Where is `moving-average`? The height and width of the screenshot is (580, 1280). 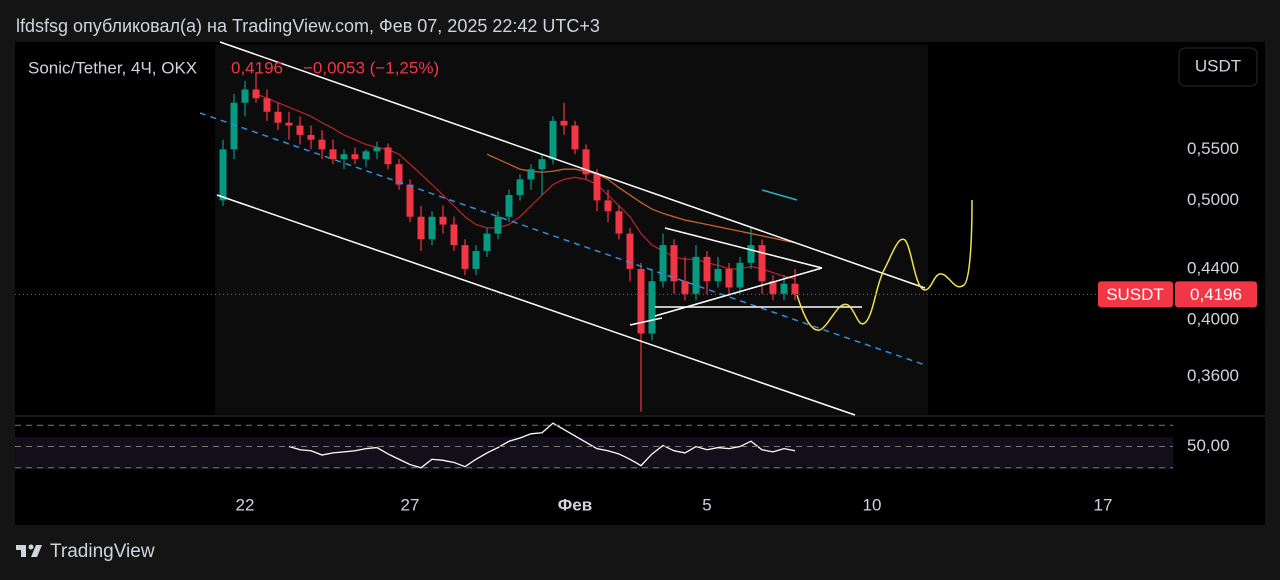 moving-average is located at coordinates (641, 198).